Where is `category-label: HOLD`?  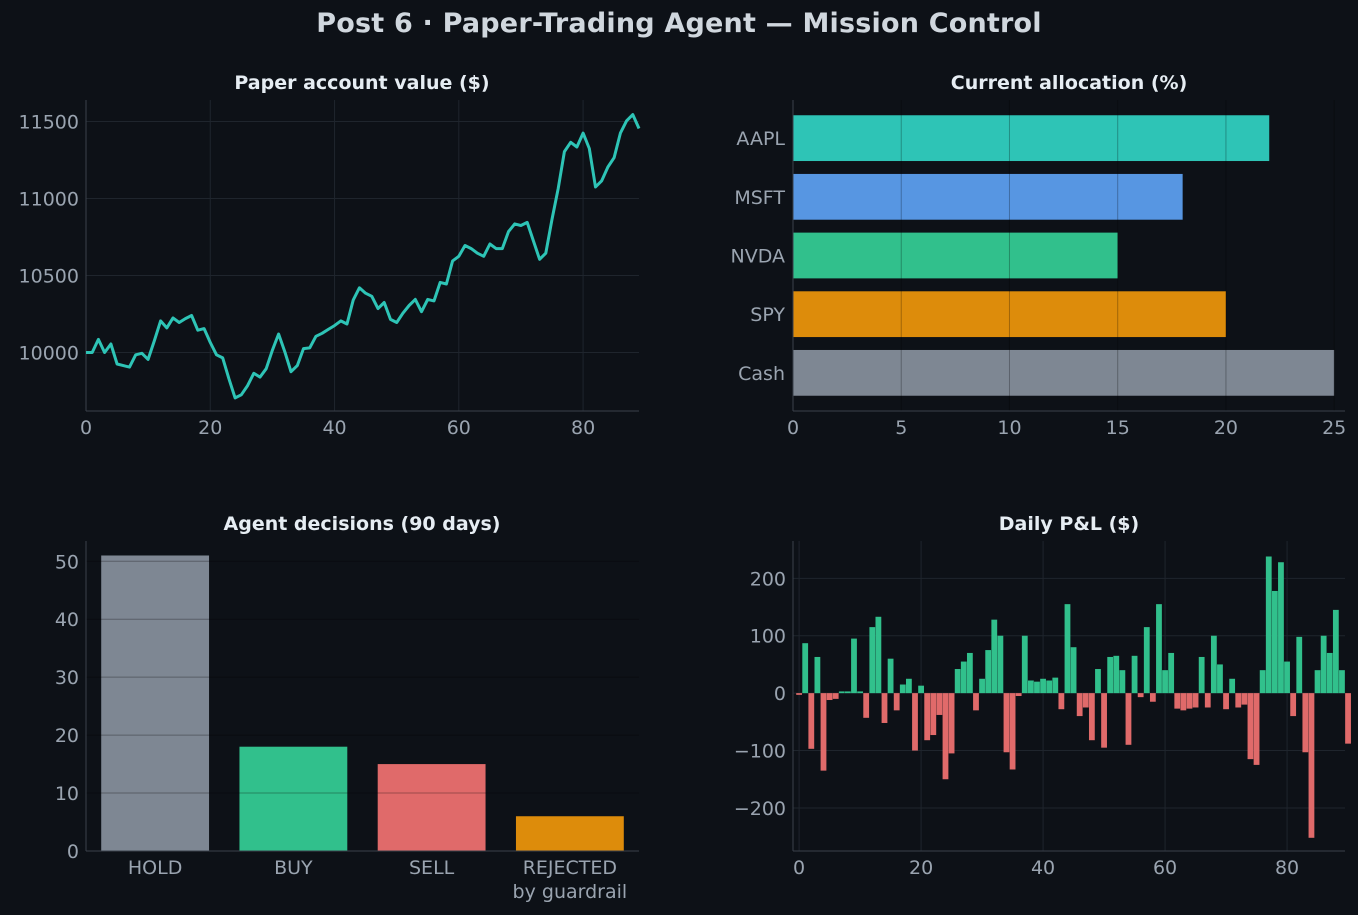
category-label: HOLD is located at coordinates (155, 868).